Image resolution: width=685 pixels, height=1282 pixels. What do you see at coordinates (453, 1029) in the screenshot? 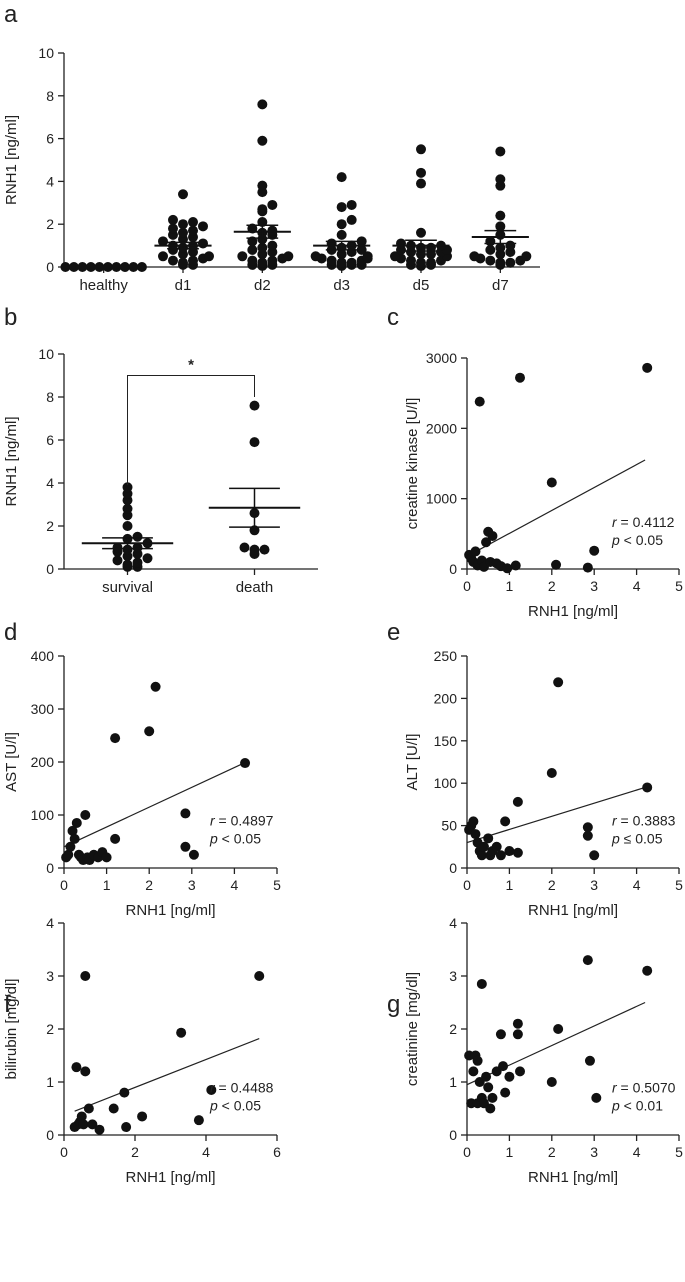
I see `y-tick-label: 2` at bounding box center [453, 1029].